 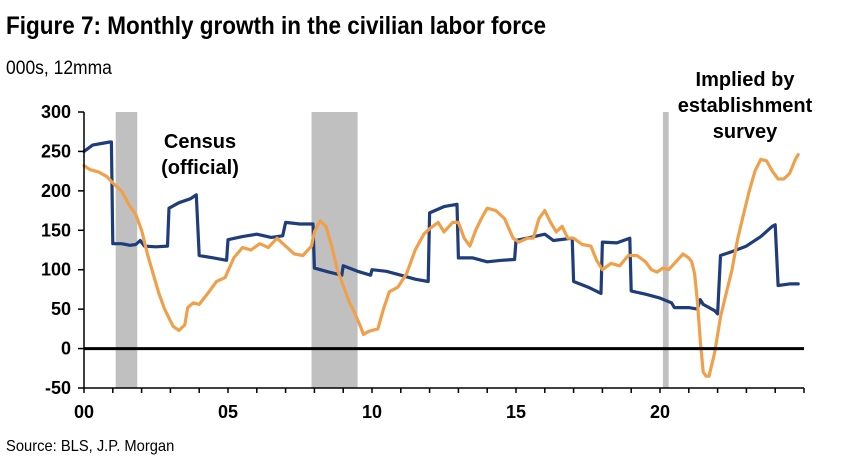 I want to click on x-tick-label: 15, so click(x=516, y=412).